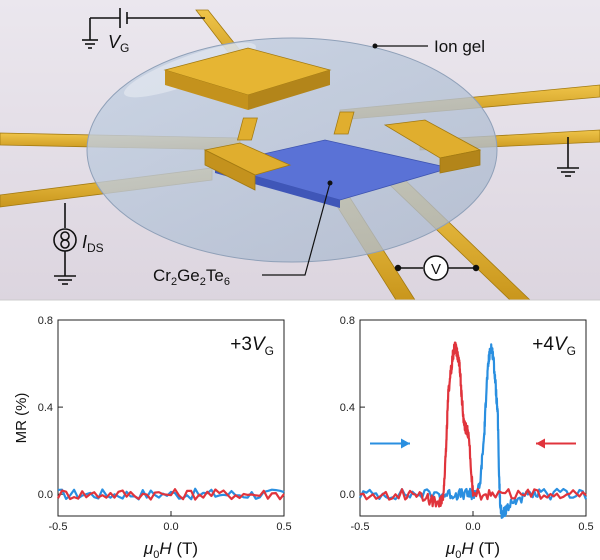 This screenshot has height=560, width=600. Describe the element at coordinates (143, 28) in the screenshot. I see `gate-source` at that location.